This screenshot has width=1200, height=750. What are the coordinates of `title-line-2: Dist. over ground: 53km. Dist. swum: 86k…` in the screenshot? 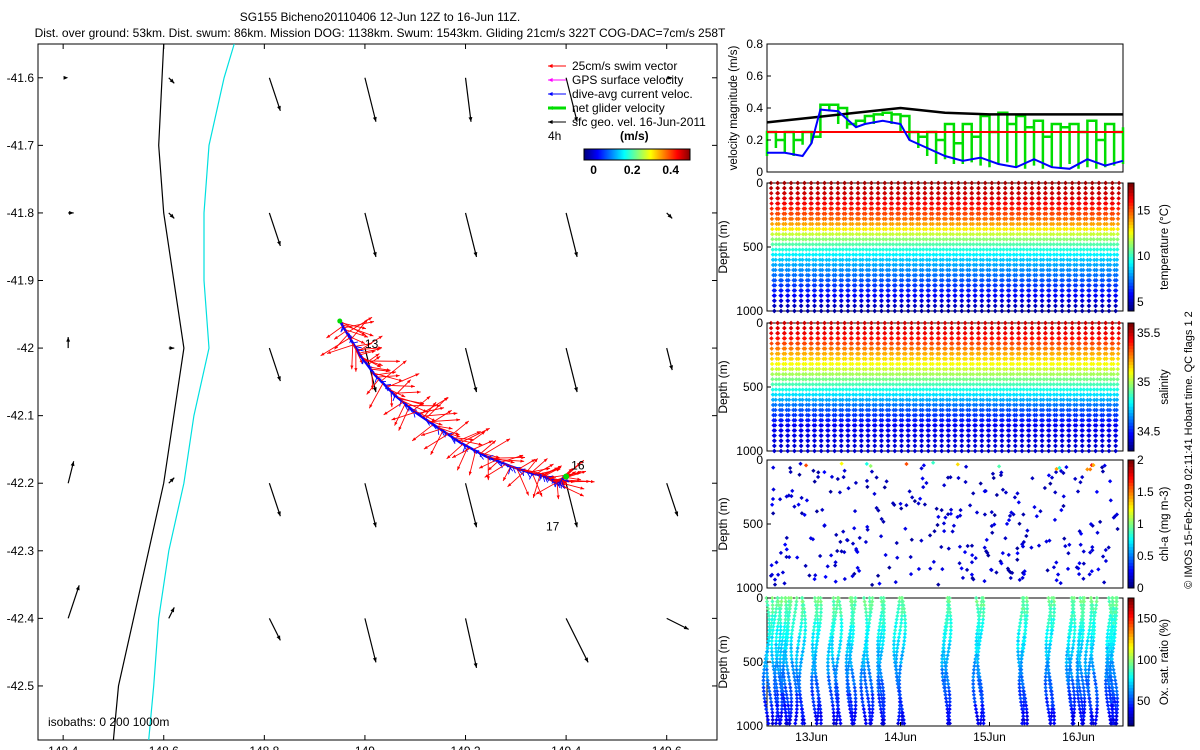 It's located at (380, 33).